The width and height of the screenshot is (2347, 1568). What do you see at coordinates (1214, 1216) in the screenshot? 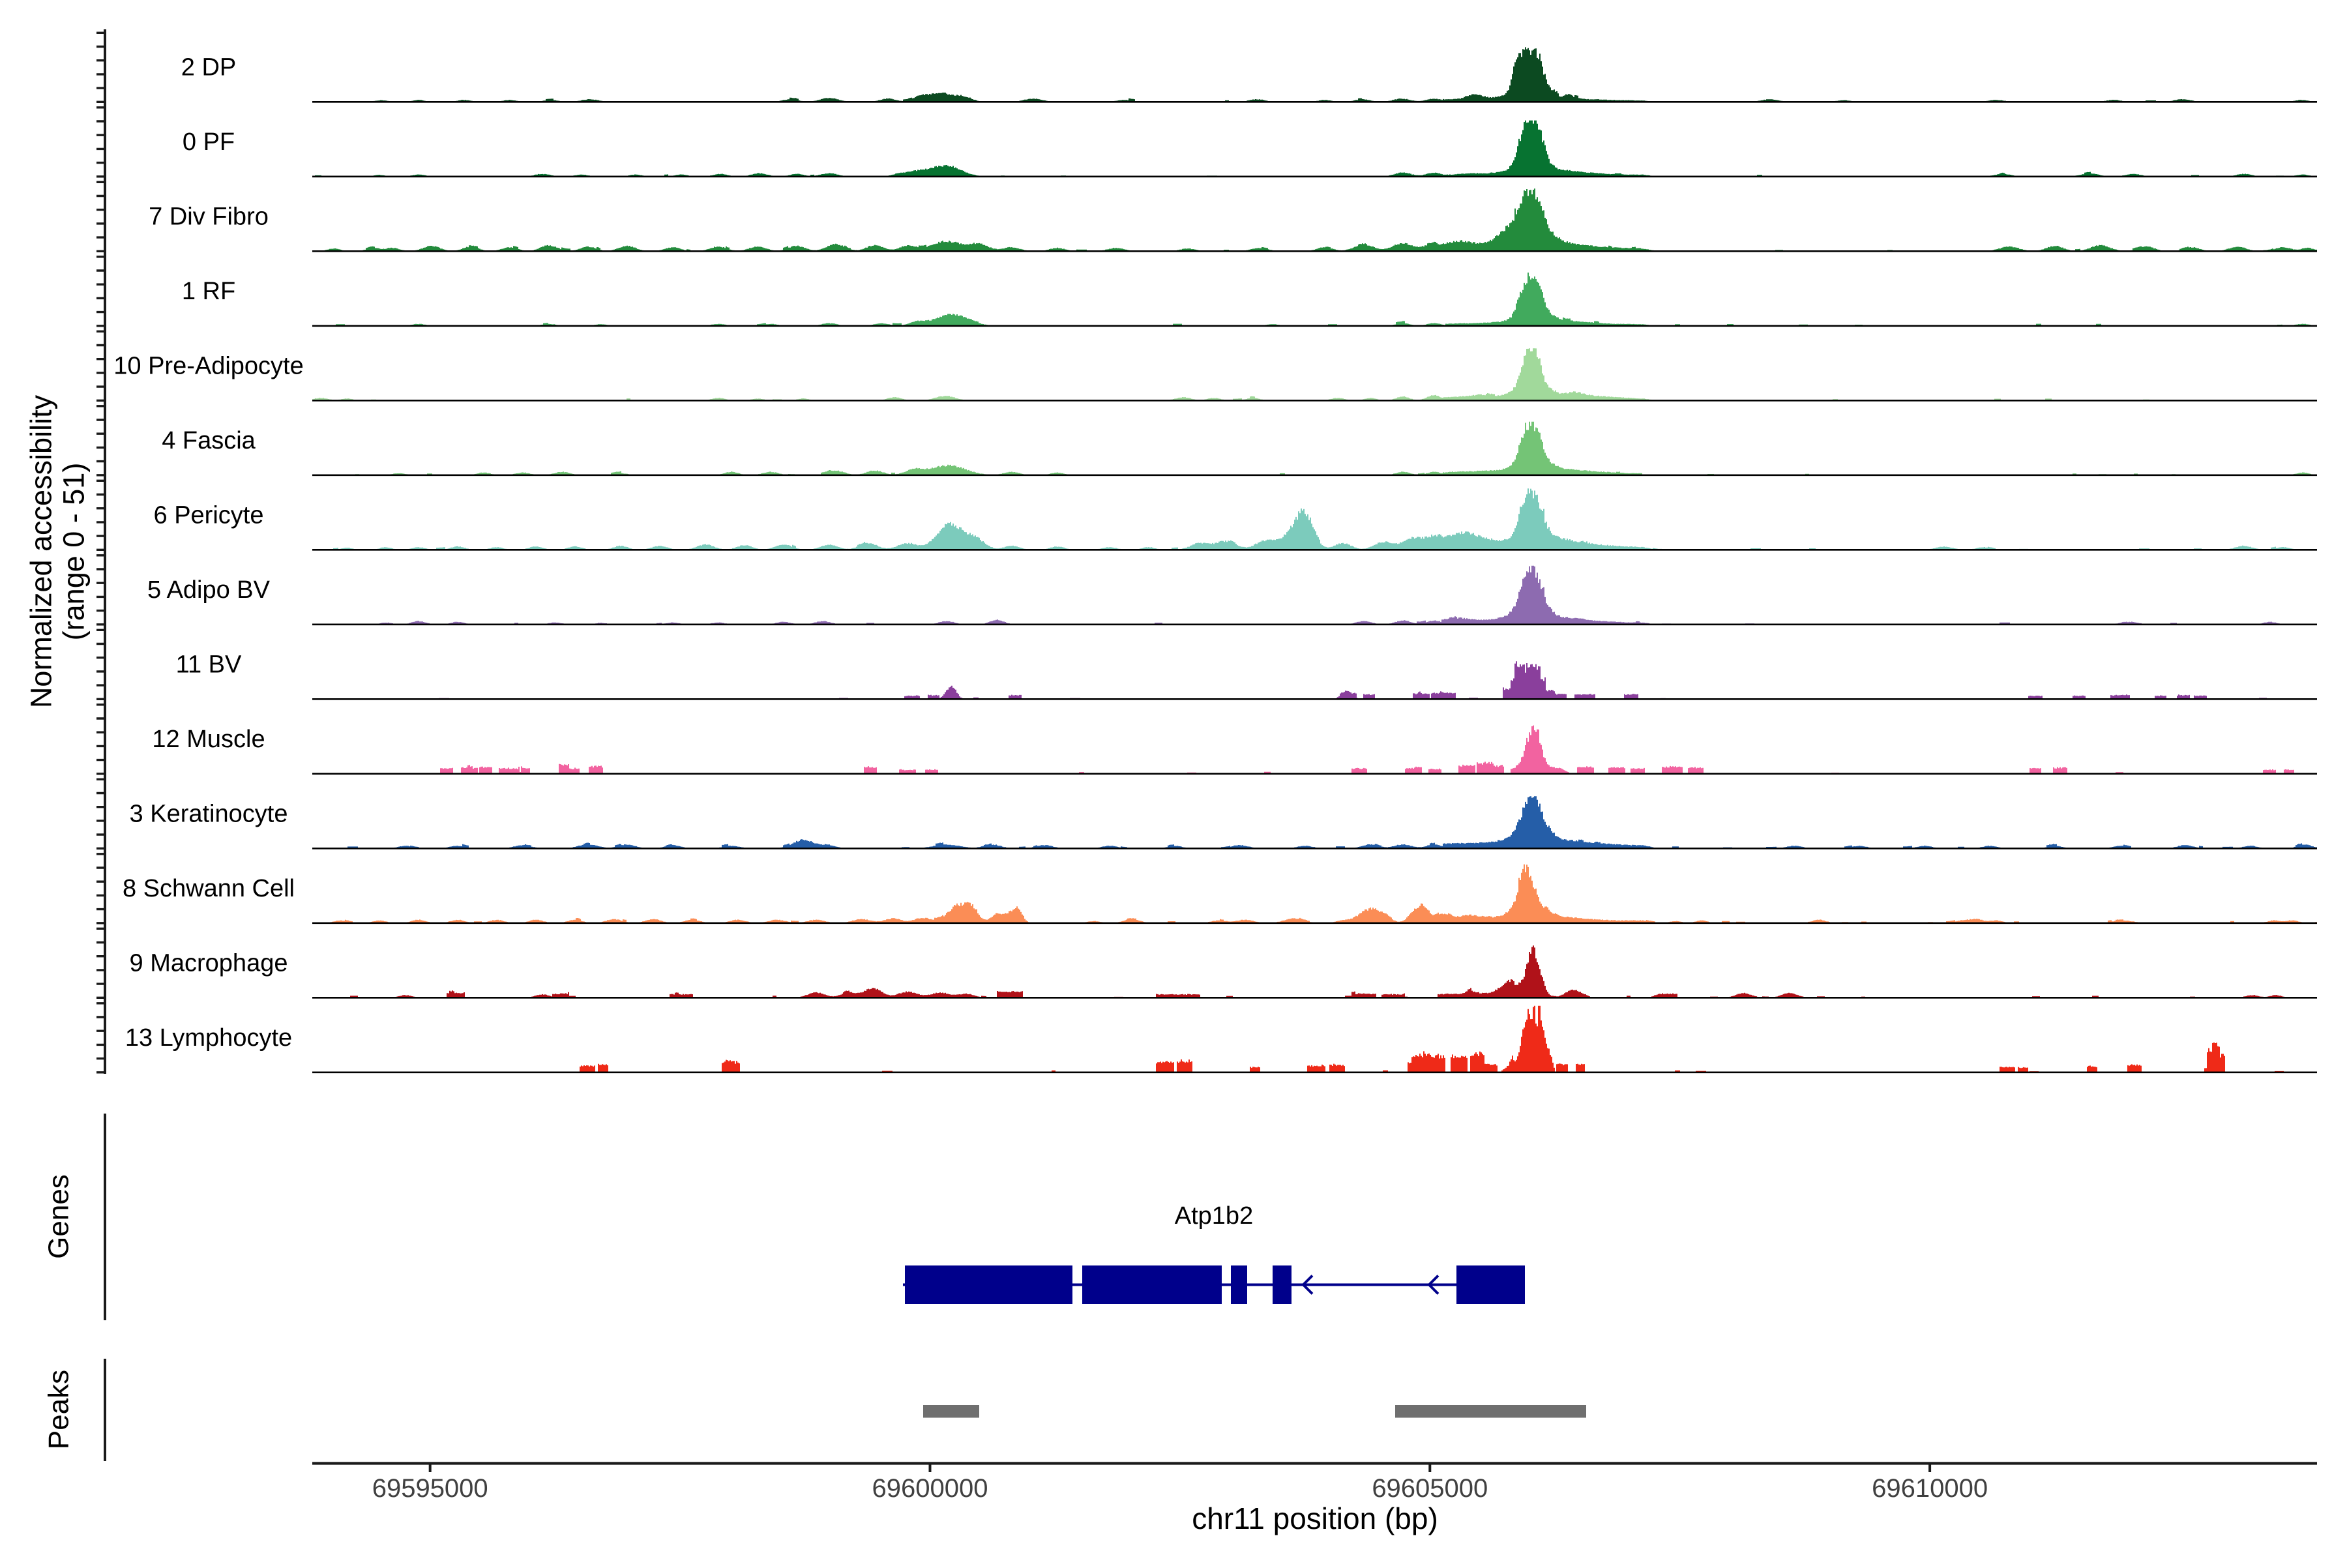
I see `svg-text: Atp1b2` at bounding box center [1214, 1216].